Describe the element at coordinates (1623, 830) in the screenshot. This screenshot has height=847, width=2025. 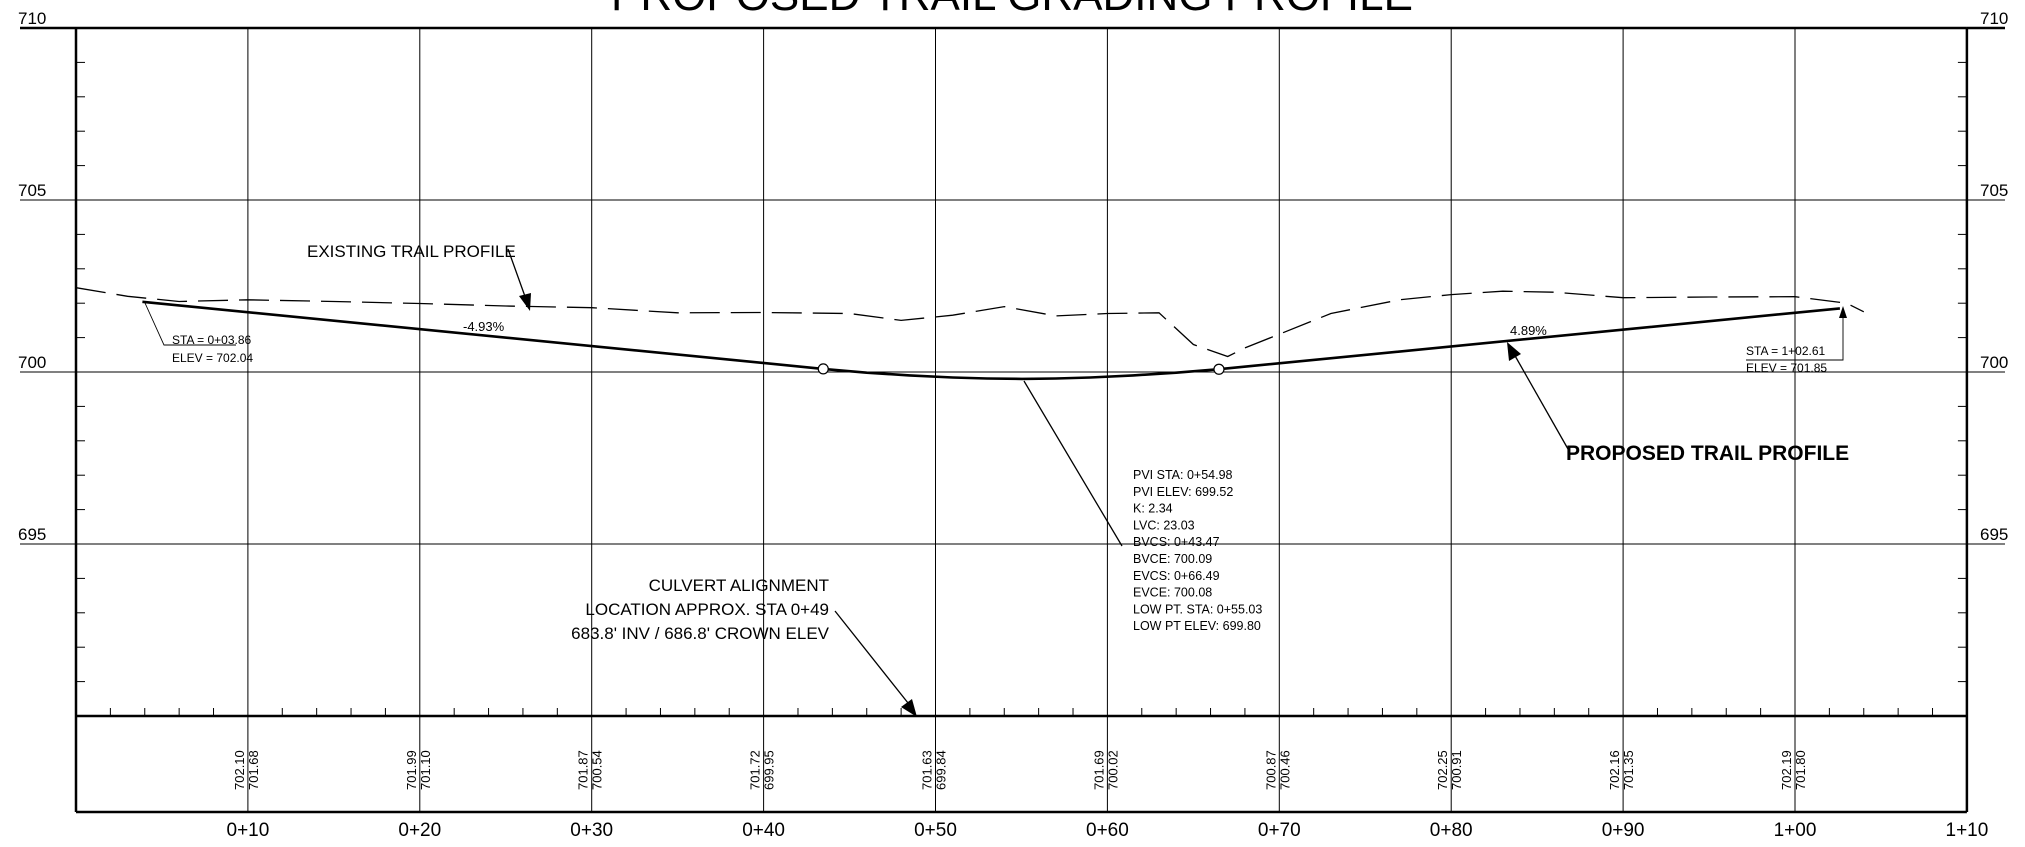
I see `station-label: 0+90` at that location.